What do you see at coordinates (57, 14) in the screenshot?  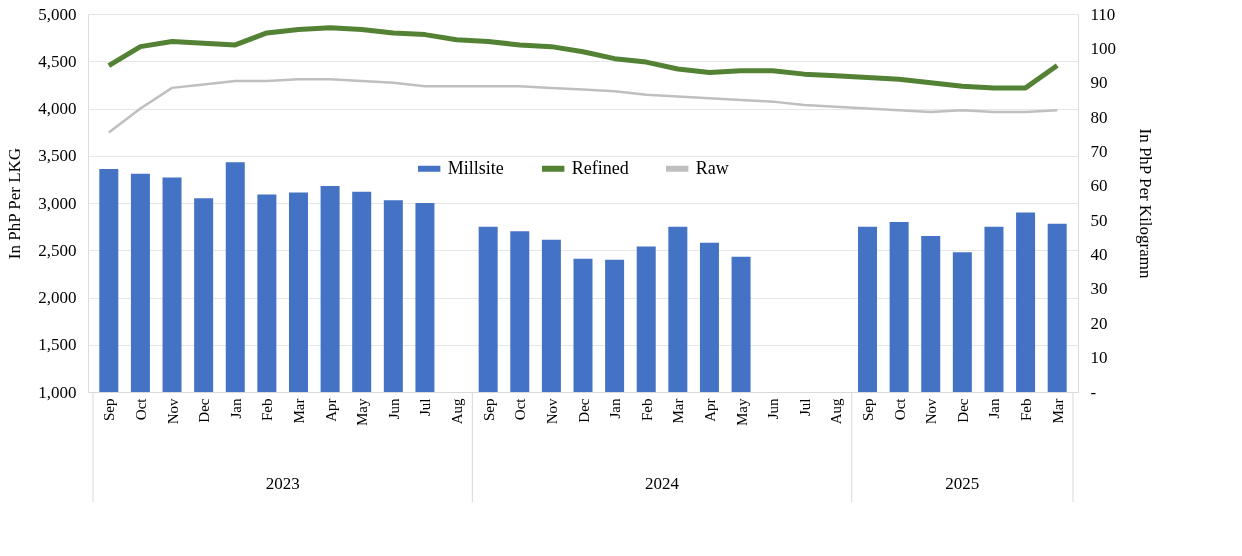 I see `y-tick-label: 5,000` at bounding box center [57, 14].